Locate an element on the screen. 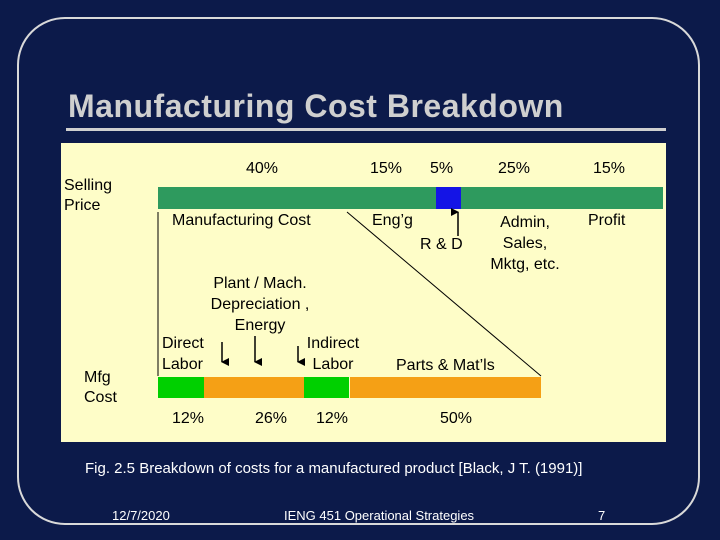 The height and width of the screenshot is (540, 720). title-rule is located at coordinates (366, 129).